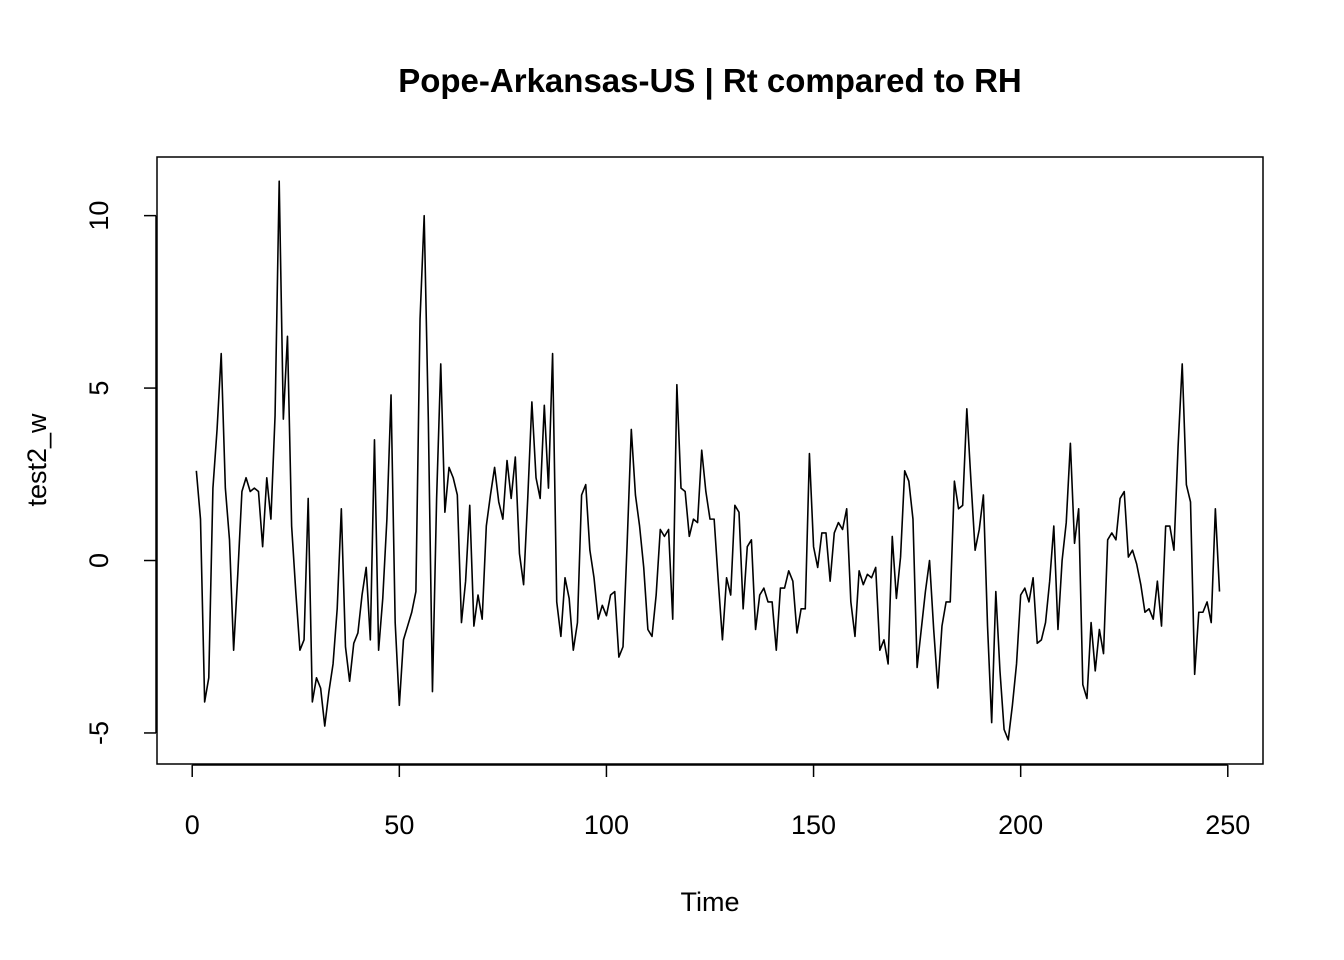  What do you see at coordinates (710, 80) in the screenshot?
I see `chart-title: Pope-Arkansas-US | Rt compared to RH` at bounding box center [710, 80].